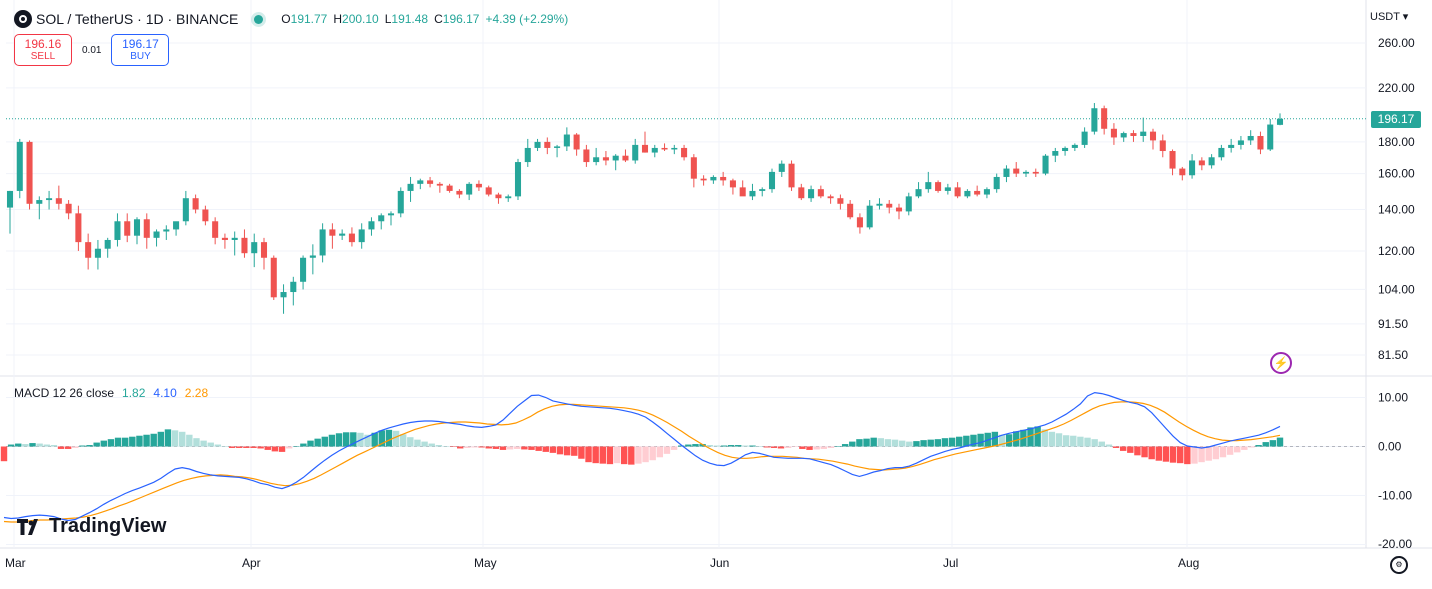 The height and width of the screenshot is (589, 1432). I want to click on close-value: 196.17, so click(461, 19).